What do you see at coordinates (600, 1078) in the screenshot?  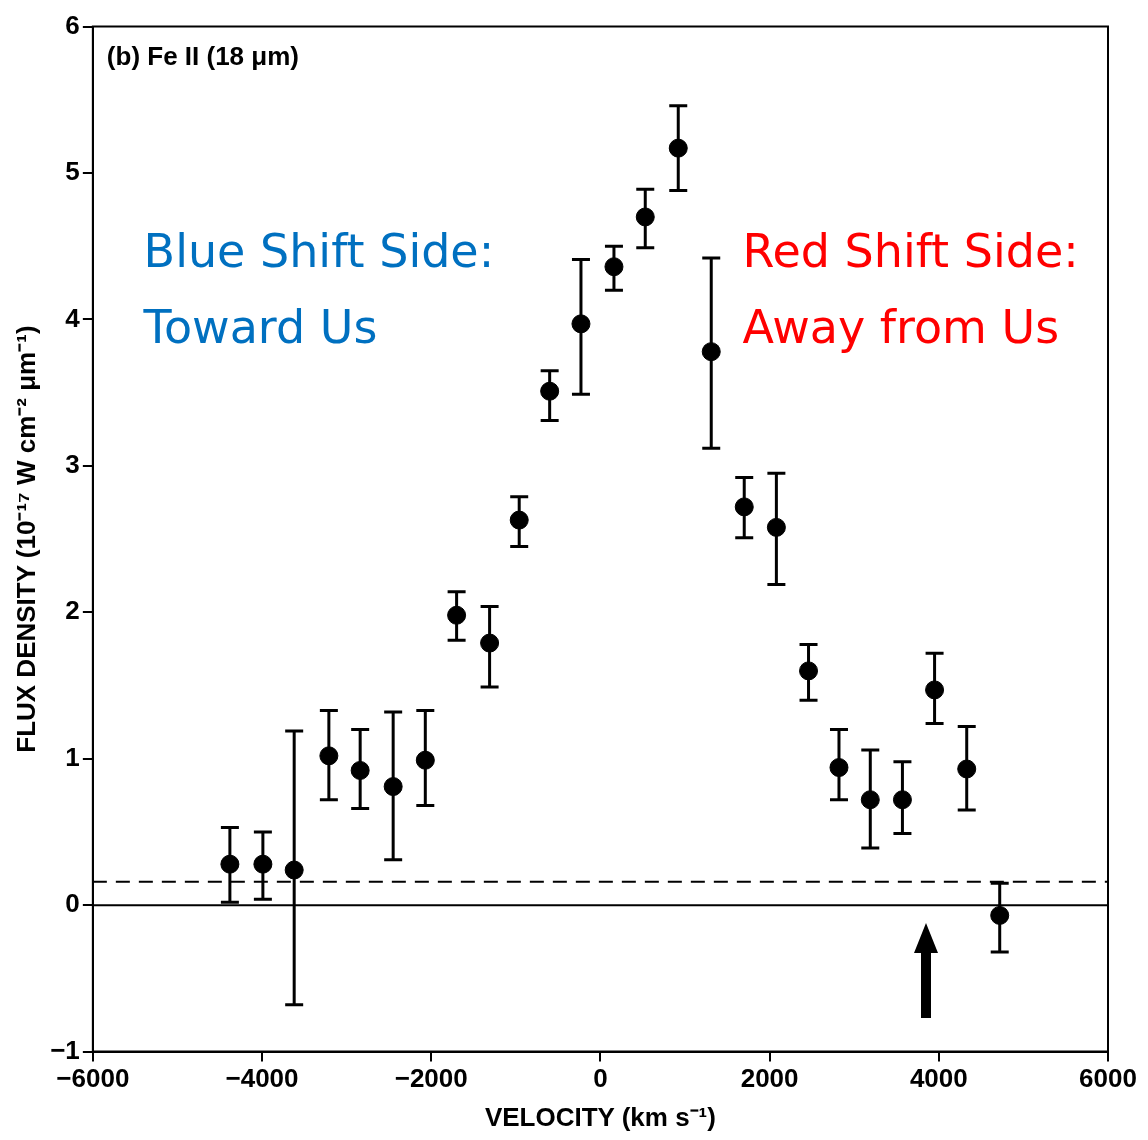 I see `x-tick-label: 0` at bounding box center [600, 1078].